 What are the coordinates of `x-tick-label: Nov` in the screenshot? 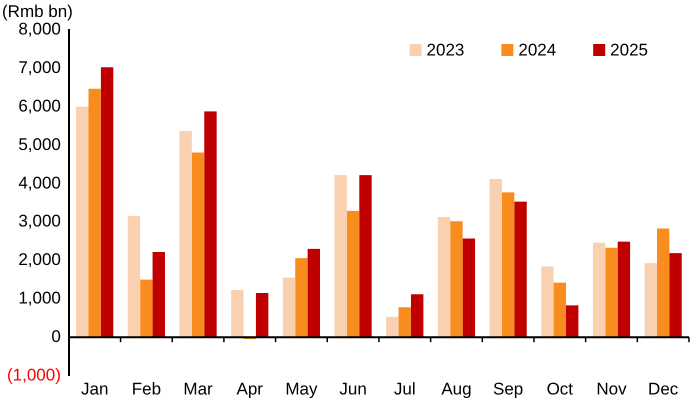 It's located at (612, 388).